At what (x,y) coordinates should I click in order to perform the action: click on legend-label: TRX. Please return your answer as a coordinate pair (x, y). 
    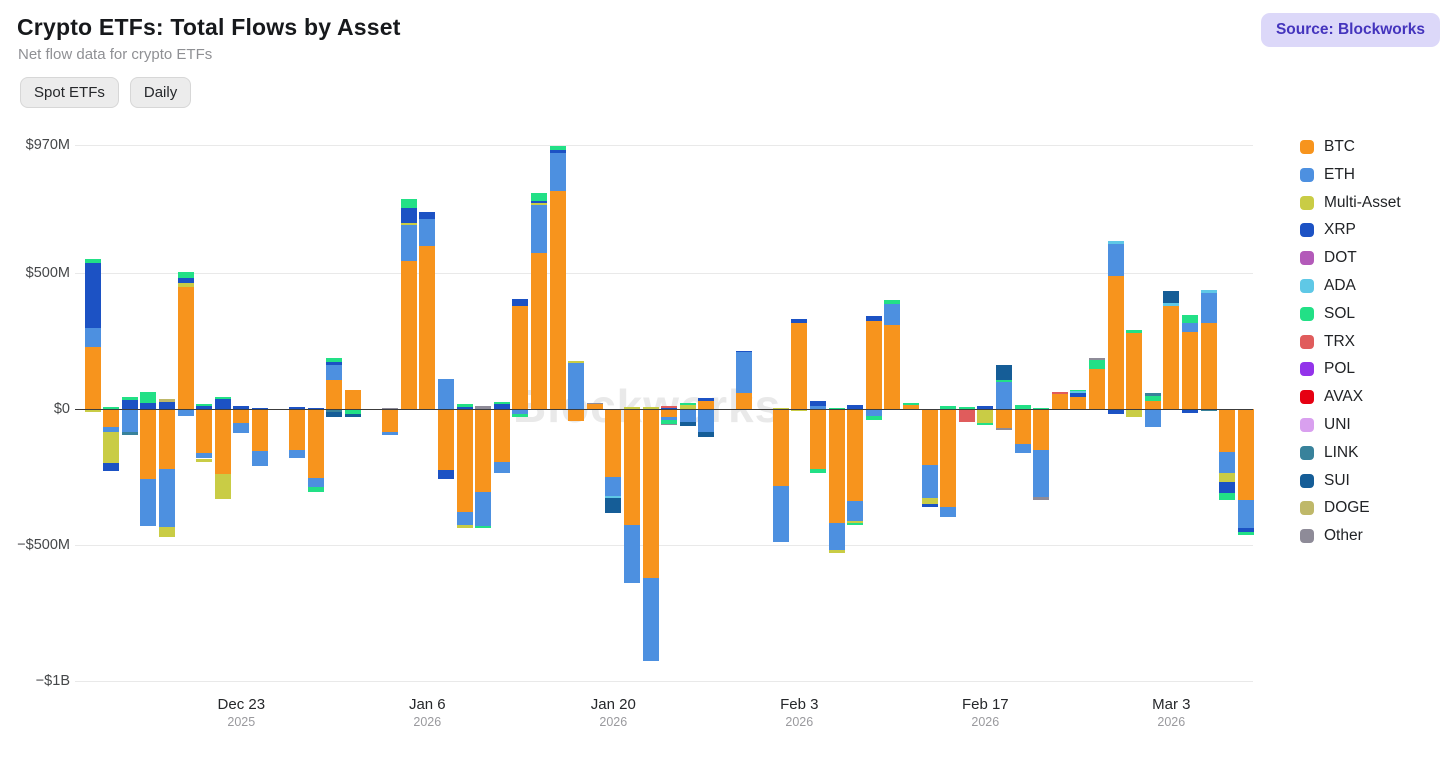
    Looking at the image, I should click on (1339, 341).